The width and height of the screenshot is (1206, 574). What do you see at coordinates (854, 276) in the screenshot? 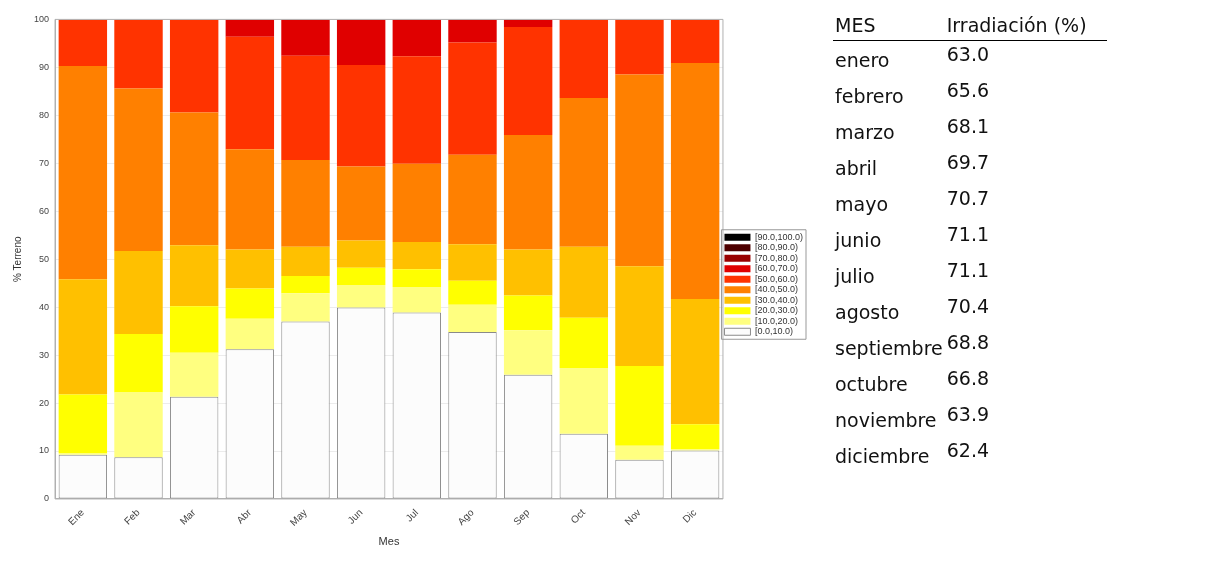
I see `category-label: julio` at bounding box center [854, 276].